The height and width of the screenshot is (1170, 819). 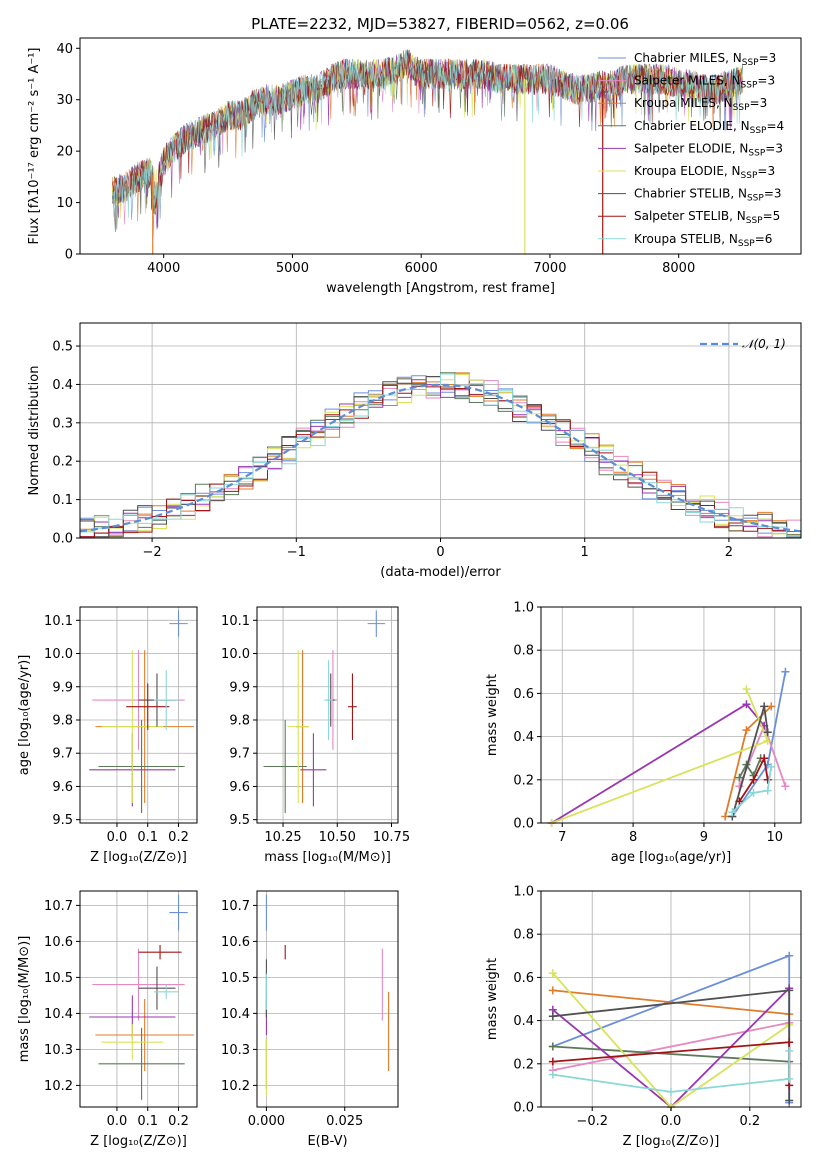 What do you see at coordinates (523, 694) in the screenshot?
I see `y-tick-label: 0.6` at bounding box center [523, 694].